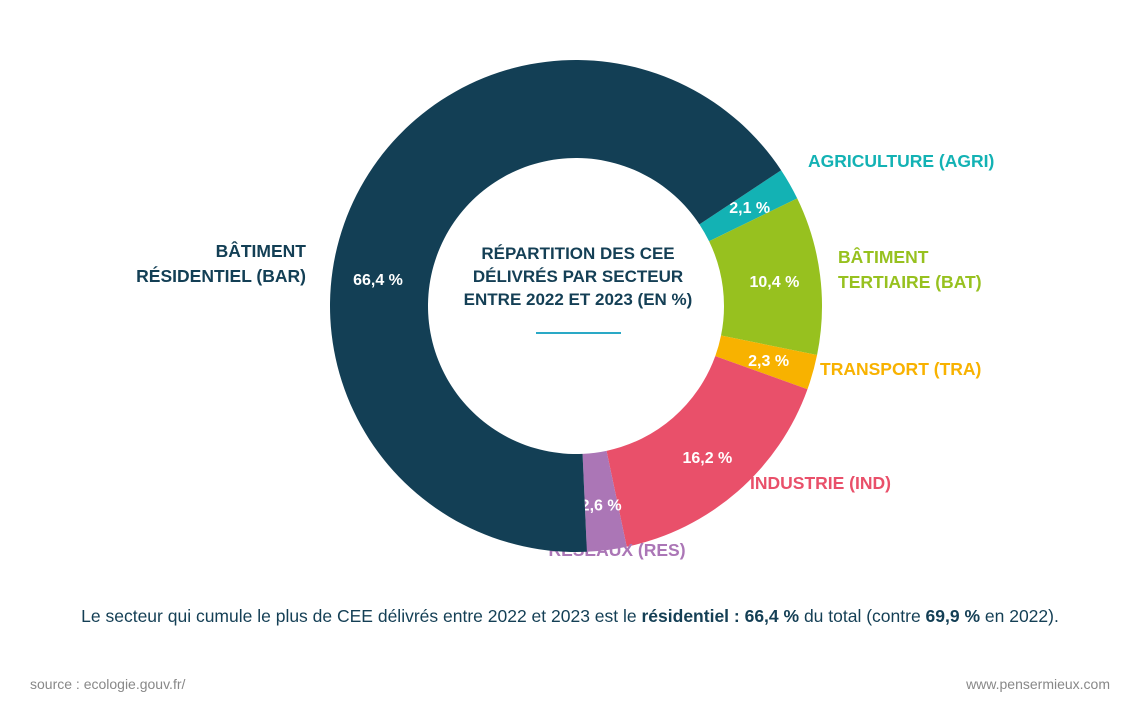 Image resolution: width=1140 pixels, height=713 pixels. Describe the element at coordinates (775, 282) in the screenshot. I see `value-label-batiment-tertiaire-bat: 10,4 %` at that location.